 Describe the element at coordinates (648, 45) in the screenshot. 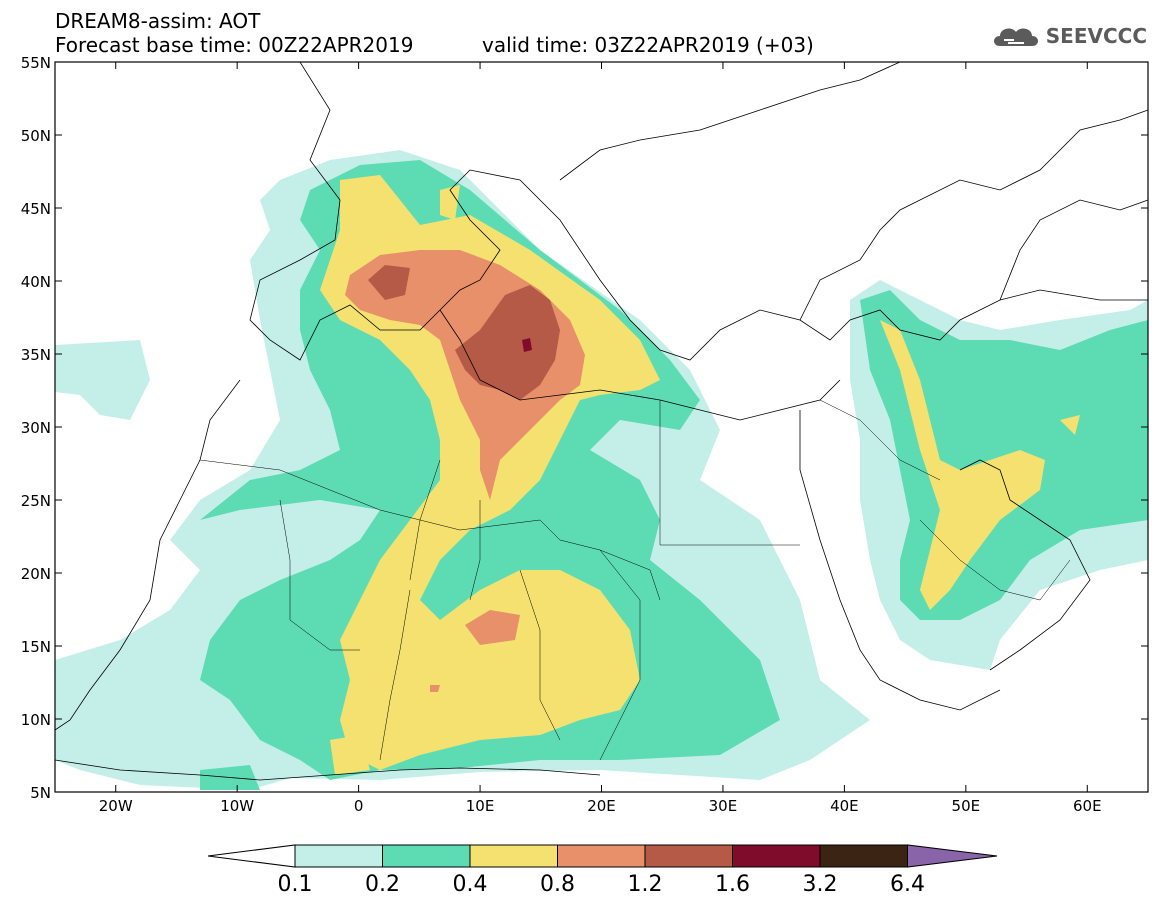

I see `valid-time: valid time: 03Z22APR2019 (+03)` at that location.